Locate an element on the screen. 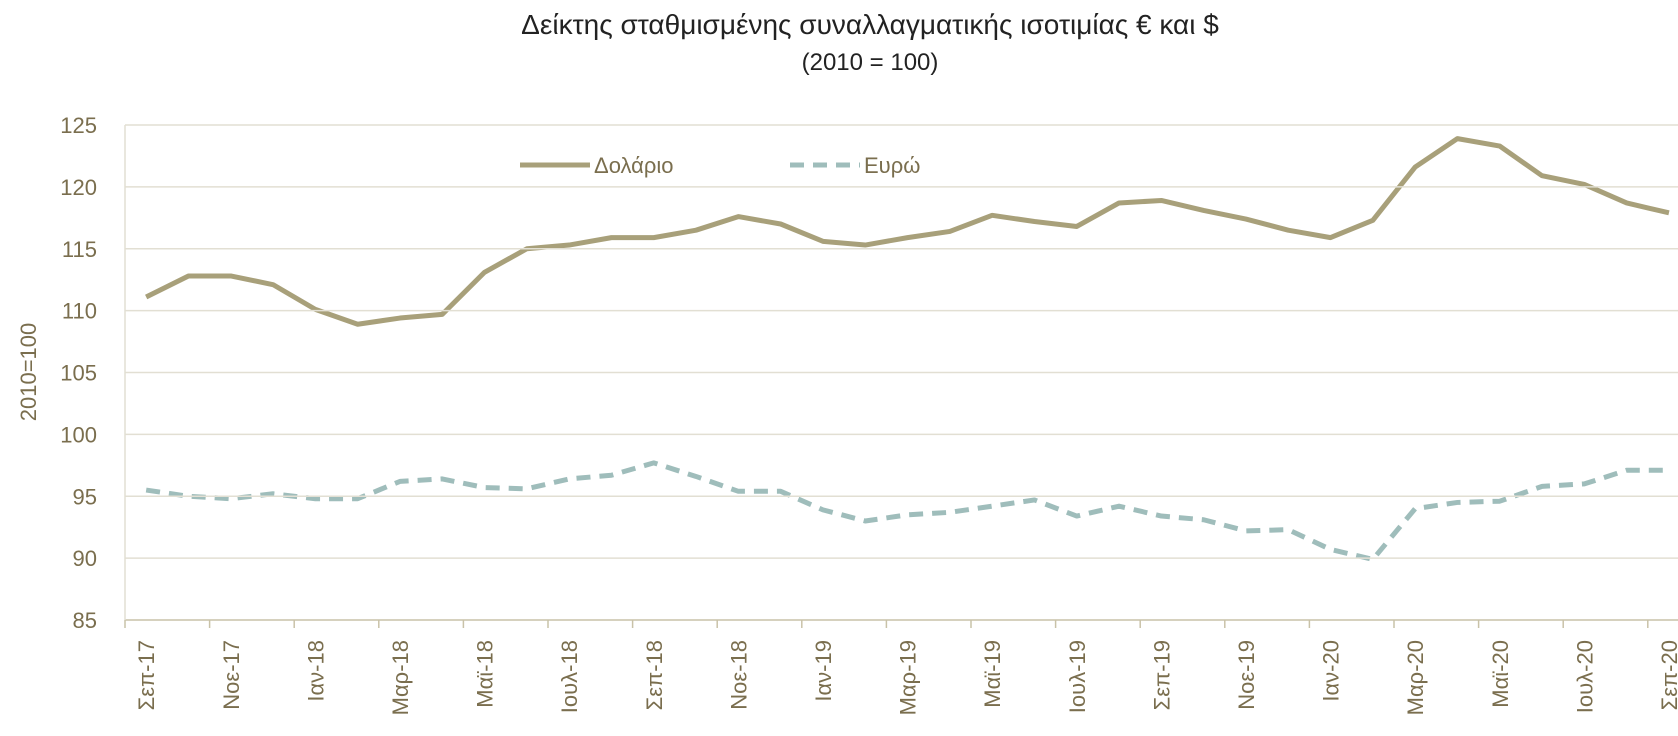  x-tick-label: Ιαν-19 is located at coordinates (823, 671).